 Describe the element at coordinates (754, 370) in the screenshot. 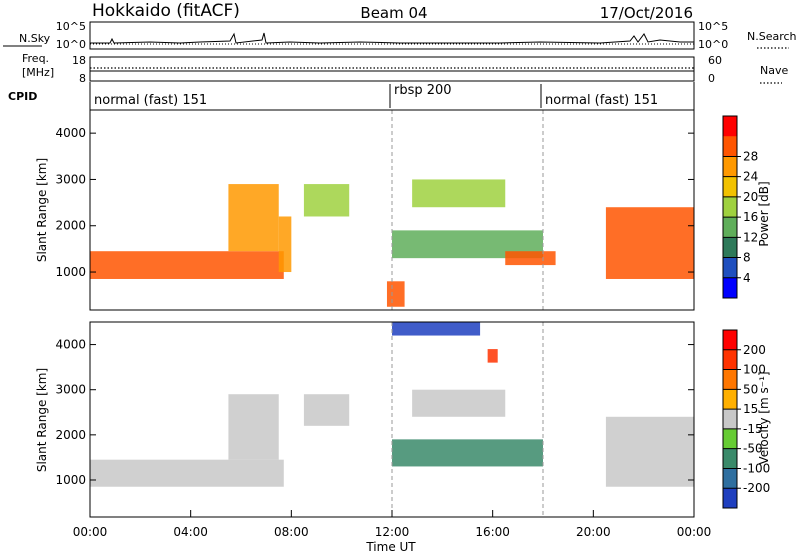

I see `velocity-cbar-label-1: 100` at that location.